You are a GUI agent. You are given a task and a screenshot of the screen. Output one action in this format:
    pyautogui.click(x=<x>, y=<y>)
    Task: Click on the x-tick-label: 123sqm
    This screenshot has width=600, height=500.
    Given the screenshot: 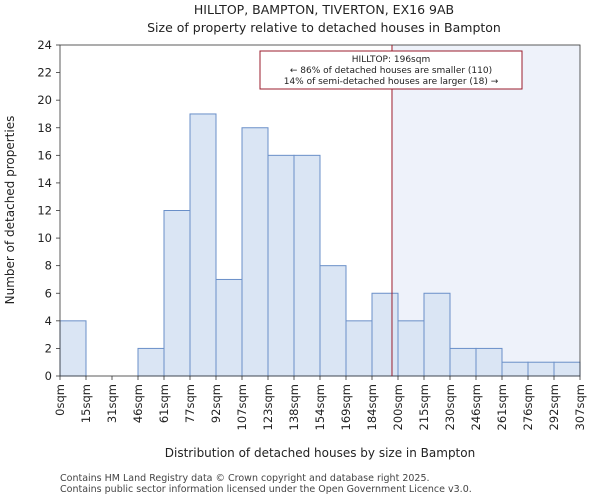 What is the action you would take?
    pyautogui.click(x=268, y=407)
    